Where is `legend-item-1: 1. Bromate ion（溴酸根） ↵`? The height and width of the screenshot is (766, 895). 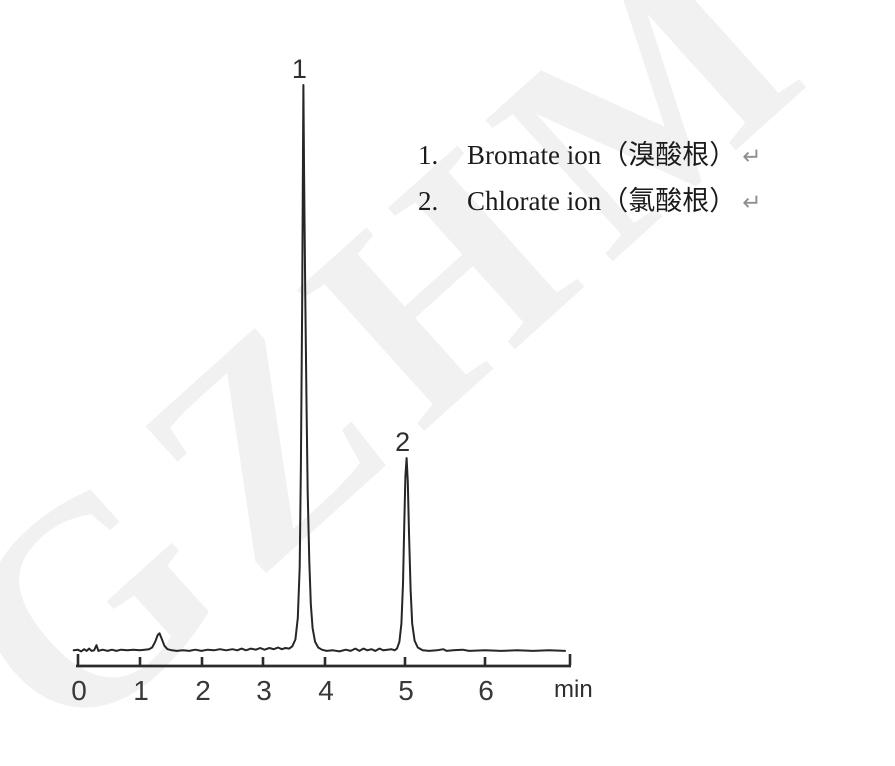
legend-item-1: 1. Bromate ion（溴酸根） ↵ is located at coordinates (590, 156).